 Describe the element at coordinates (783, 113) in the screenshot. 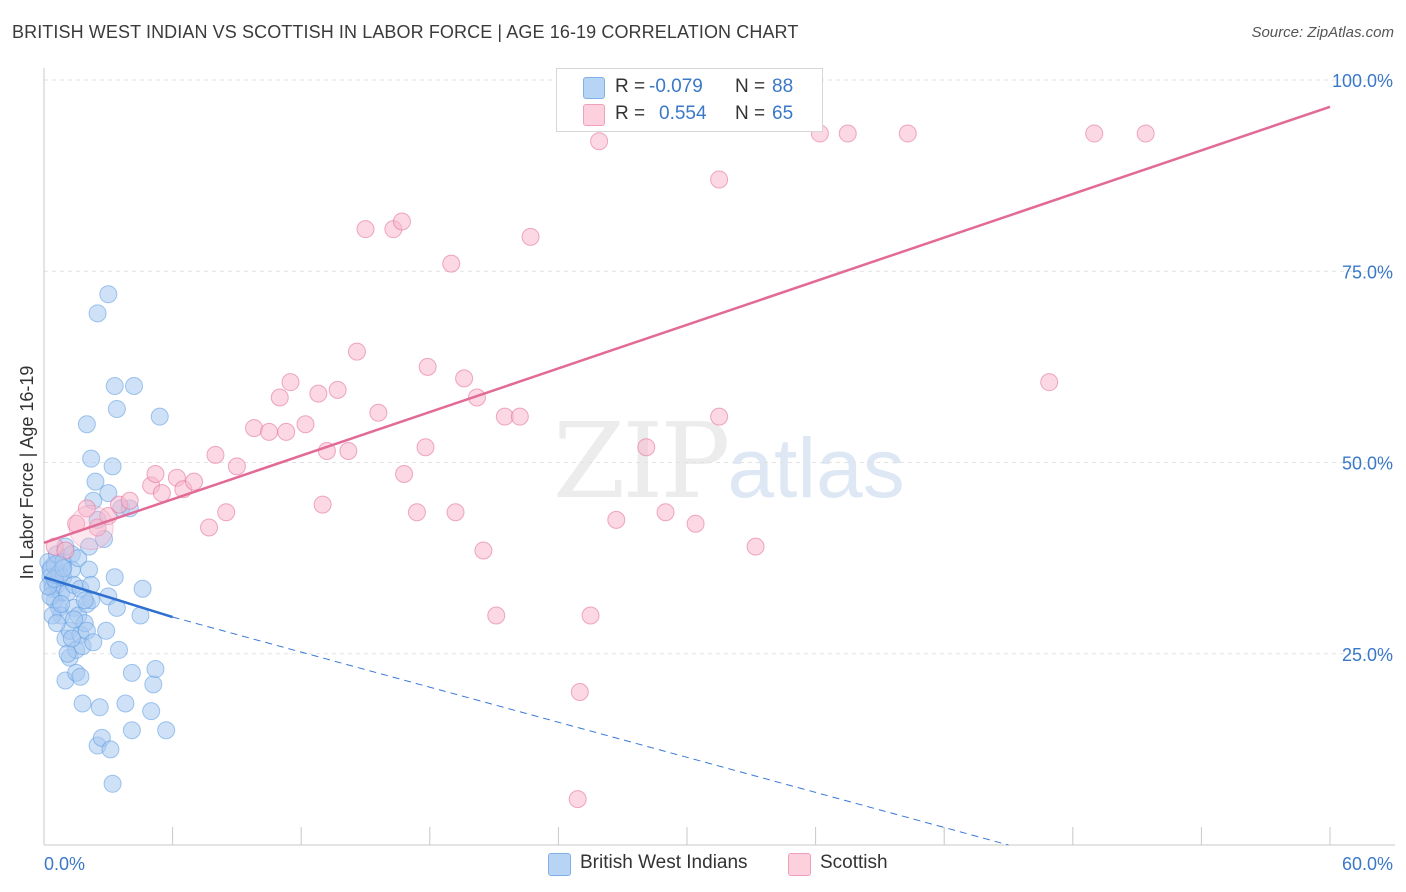

I see `legend-n-value: 65` at that location.